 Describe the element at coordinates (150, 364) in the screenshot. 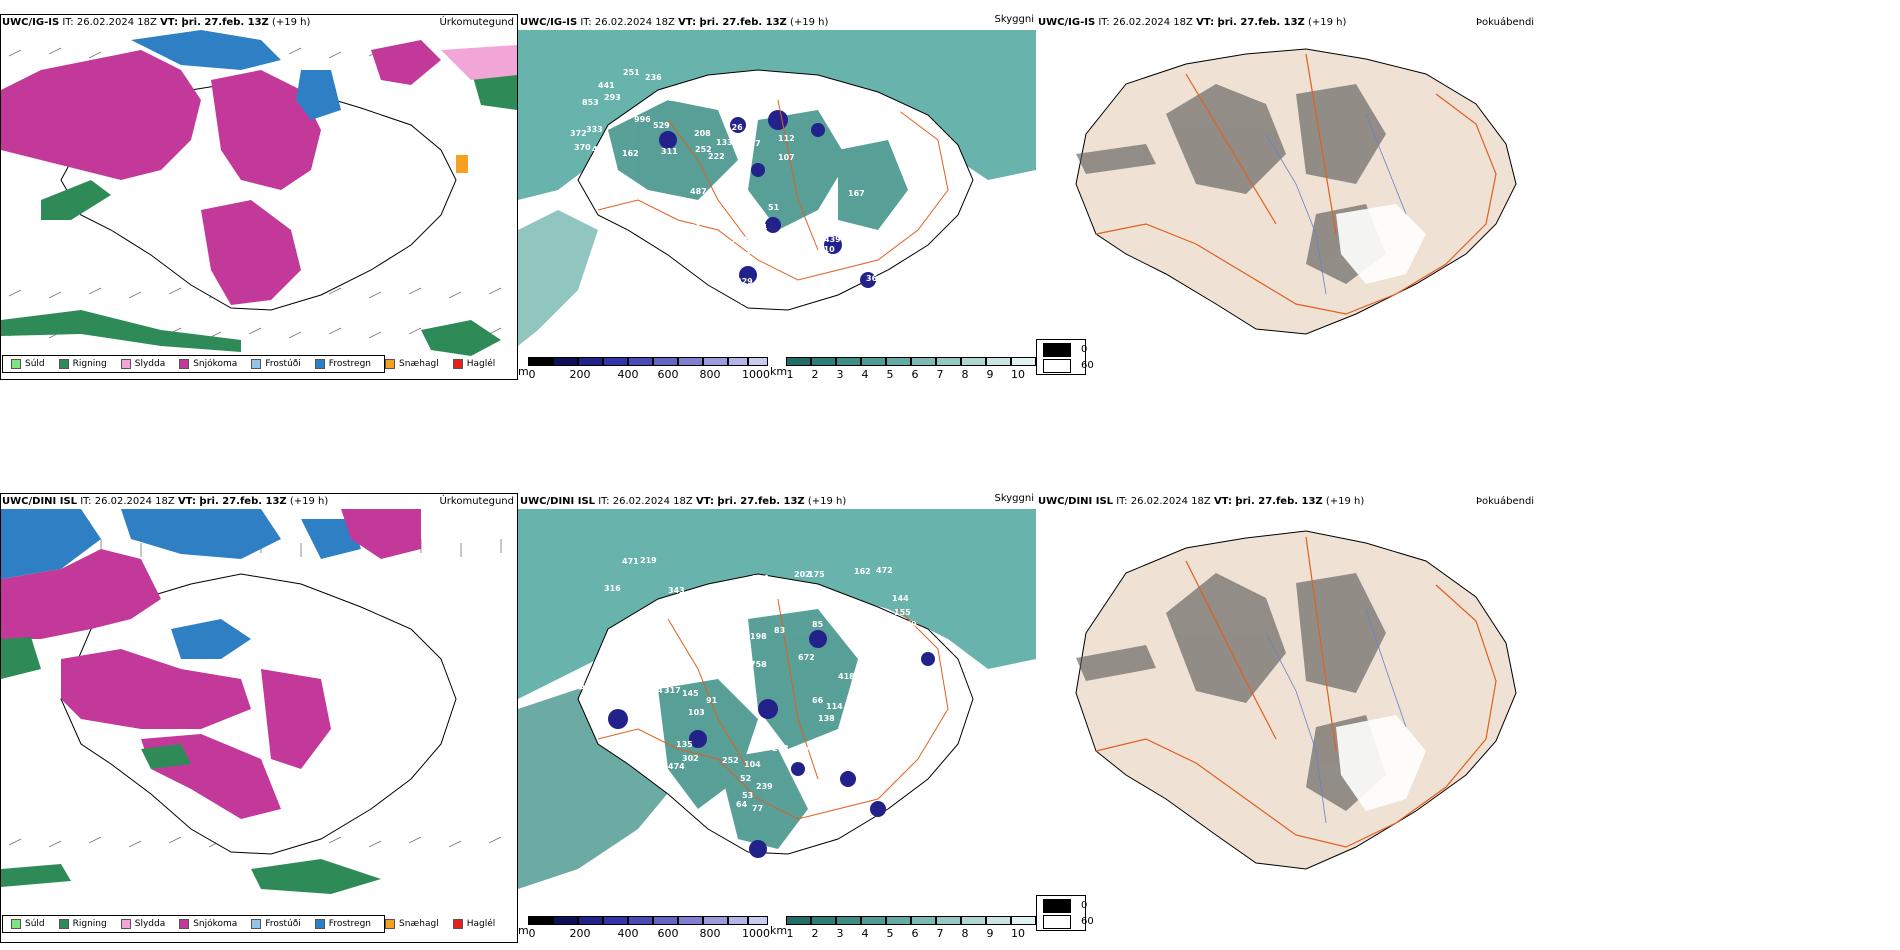

I see `legend-label: Slydda` at that location.